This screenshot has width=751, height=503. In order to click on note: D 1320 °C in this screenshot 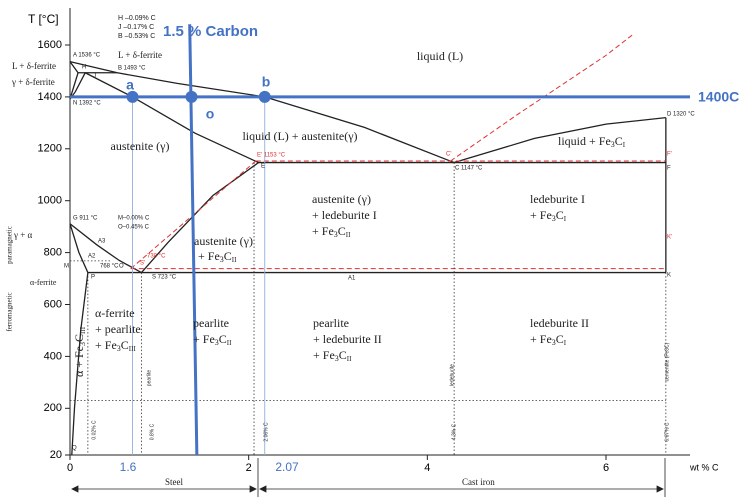, I will do `click(681, 115)`.